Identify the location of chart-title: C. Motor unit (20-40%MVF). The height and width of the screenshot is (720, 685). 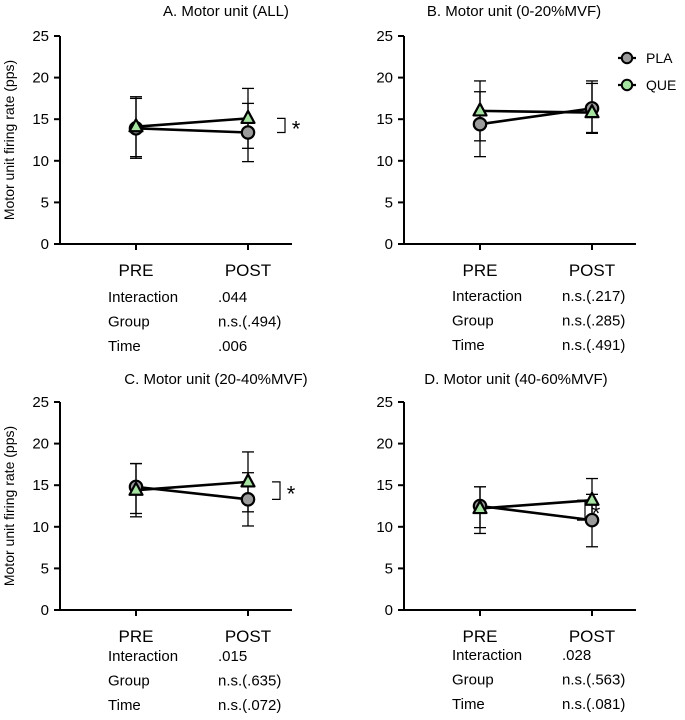
(215, 379).